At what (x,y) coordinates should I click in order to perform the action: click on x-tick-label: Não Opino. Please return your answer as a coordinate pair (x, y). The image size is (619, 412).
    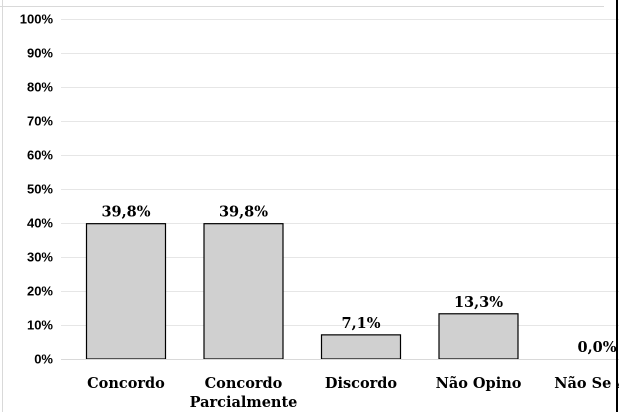
    Looking at the image, I should click on (479, 383).